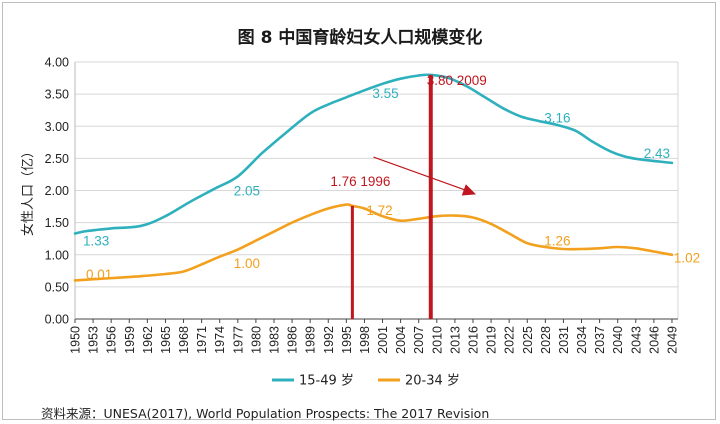 The image size is (720, 424). I want to click on data-label: 2.43, so click(657, 153).